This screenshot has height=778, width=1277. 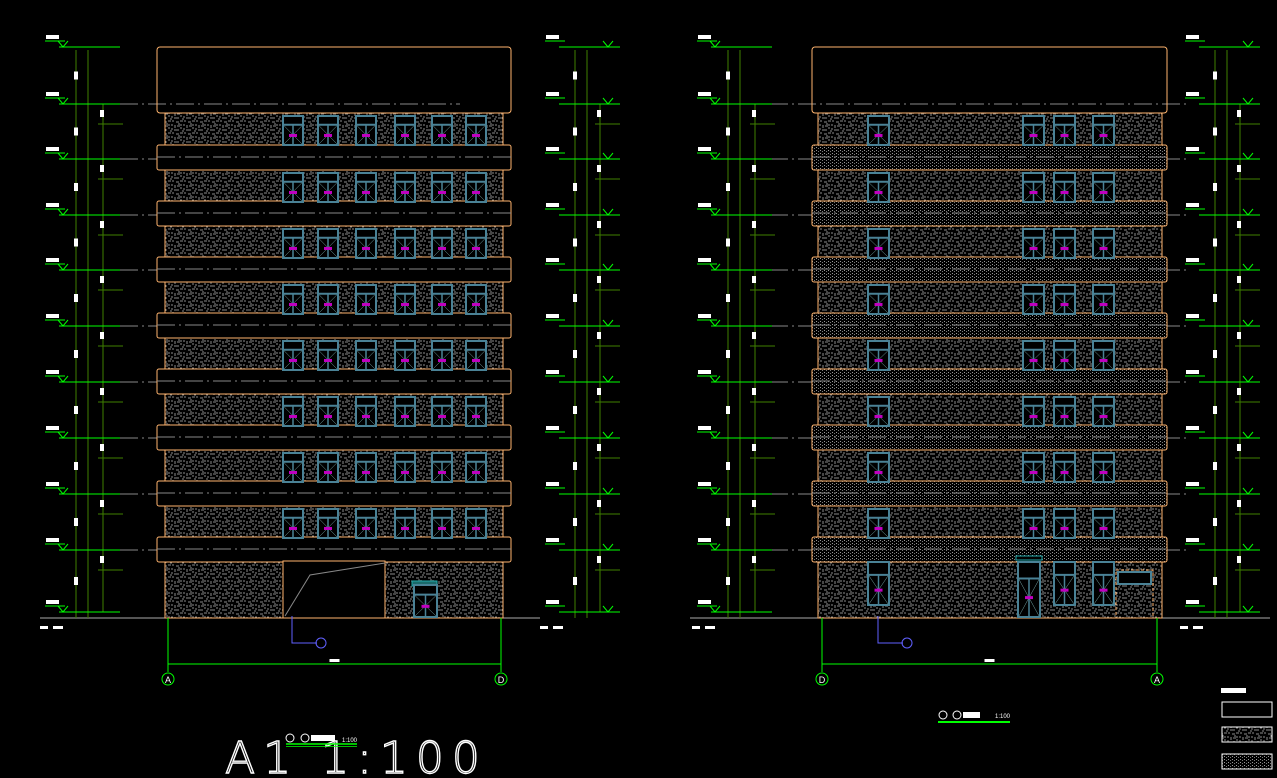 I want to click on parapet, so click(x=989, y=80).